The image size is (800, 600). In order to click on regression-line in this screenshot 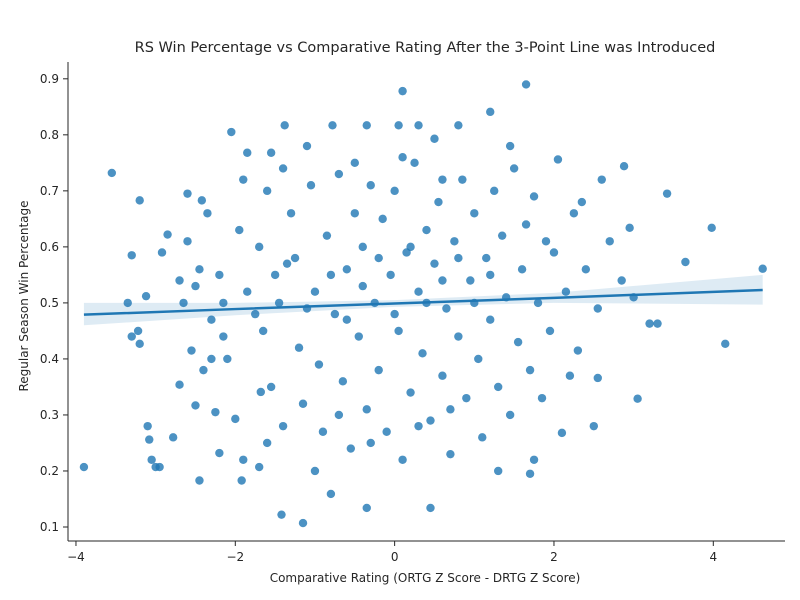, I will do `click(423, 302)`.